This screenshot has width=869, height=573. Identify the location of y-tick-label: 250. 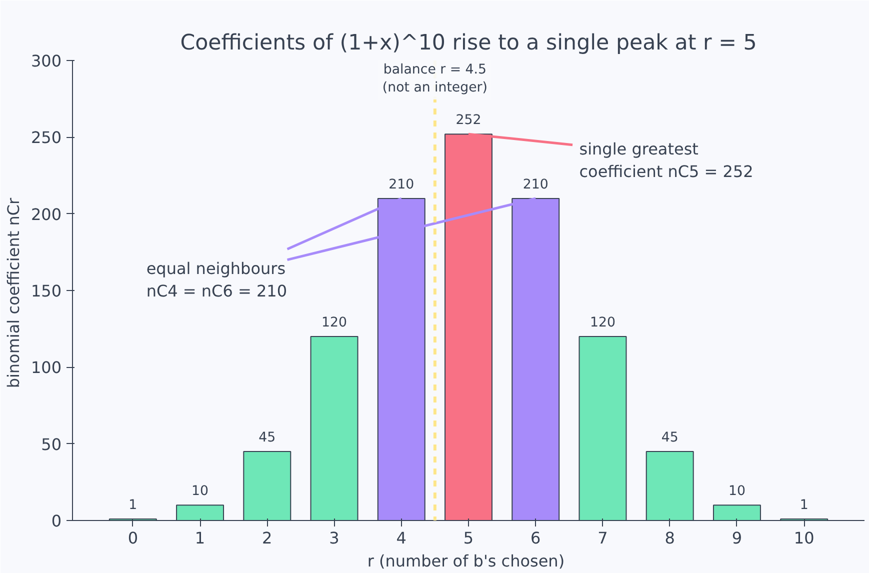
(46, 138).